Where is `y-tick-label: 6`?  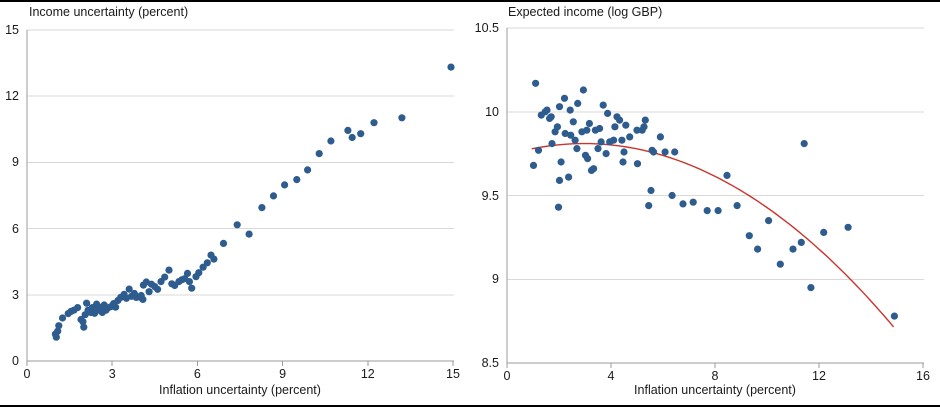
y-tick-label: 6 is located at coordinates (15, 228).